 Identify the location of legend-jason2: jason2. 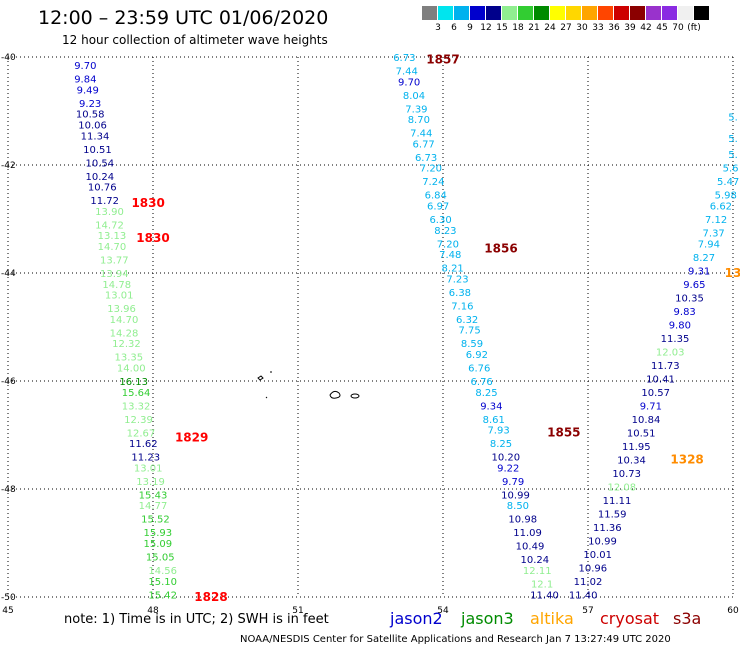
(416, 618).